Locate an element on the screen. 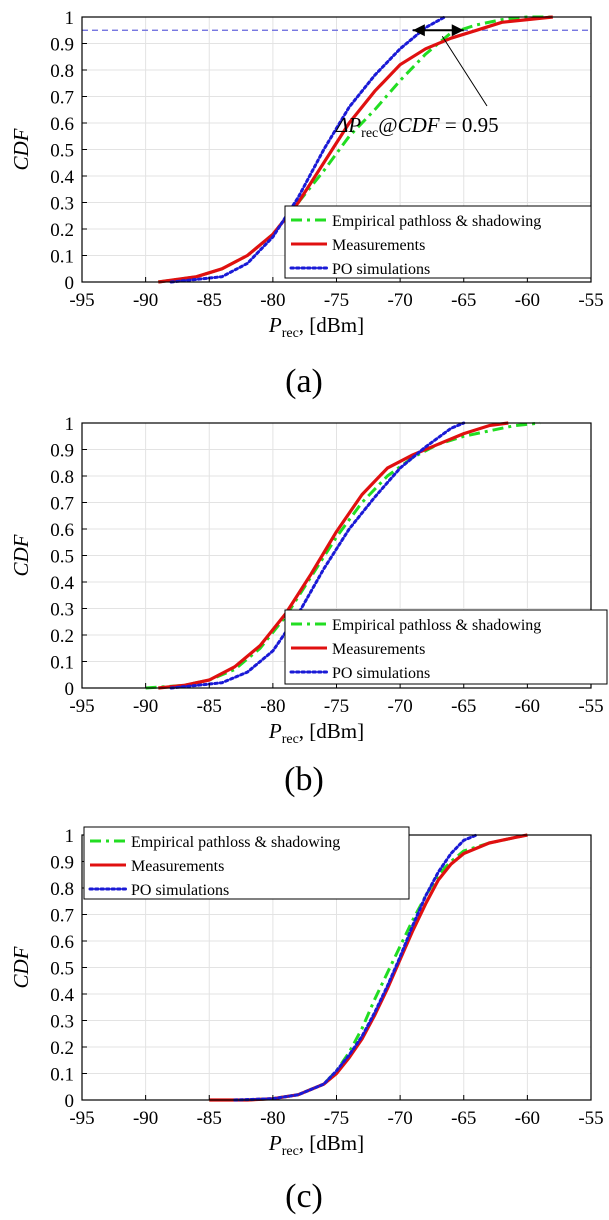 Image resolution: width=609 pixels, height=1220 pixels. annotation-text: ΔPrec@CDF = 0.95 is located at coordinates (417, 127).